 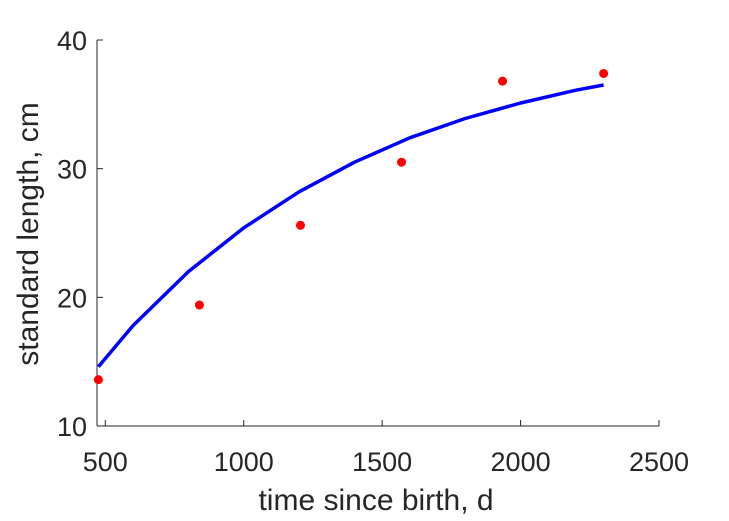 What do you see at coordinates (72, 170) in the screenshot?
I see `y-tick-label: 30` at bounding box center [72, 170].